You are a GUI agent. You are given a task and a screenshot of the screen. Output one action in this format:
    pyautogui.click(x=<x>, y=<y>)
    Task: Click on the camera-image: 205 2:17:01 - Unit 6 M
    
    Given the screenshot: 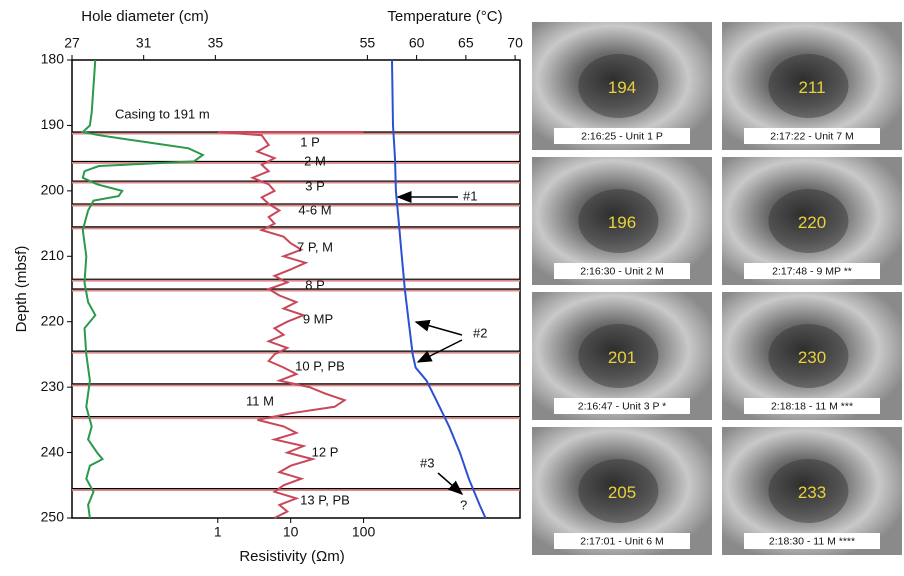 What is the action you would take?
    pyautogui.click(x=622, y=491)
    